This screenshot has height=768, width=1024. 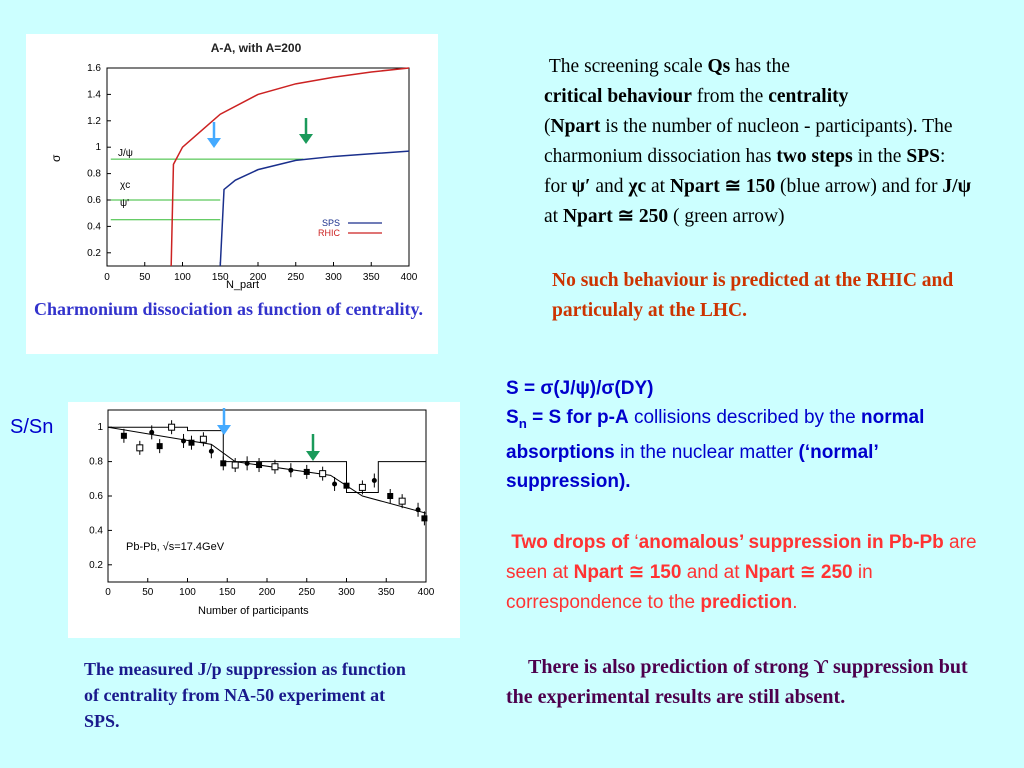 What do you see at coordinates (98, 147) in the screenshot?
I see `chart1-ytick-label: 1` at bounding box center [98, 147].